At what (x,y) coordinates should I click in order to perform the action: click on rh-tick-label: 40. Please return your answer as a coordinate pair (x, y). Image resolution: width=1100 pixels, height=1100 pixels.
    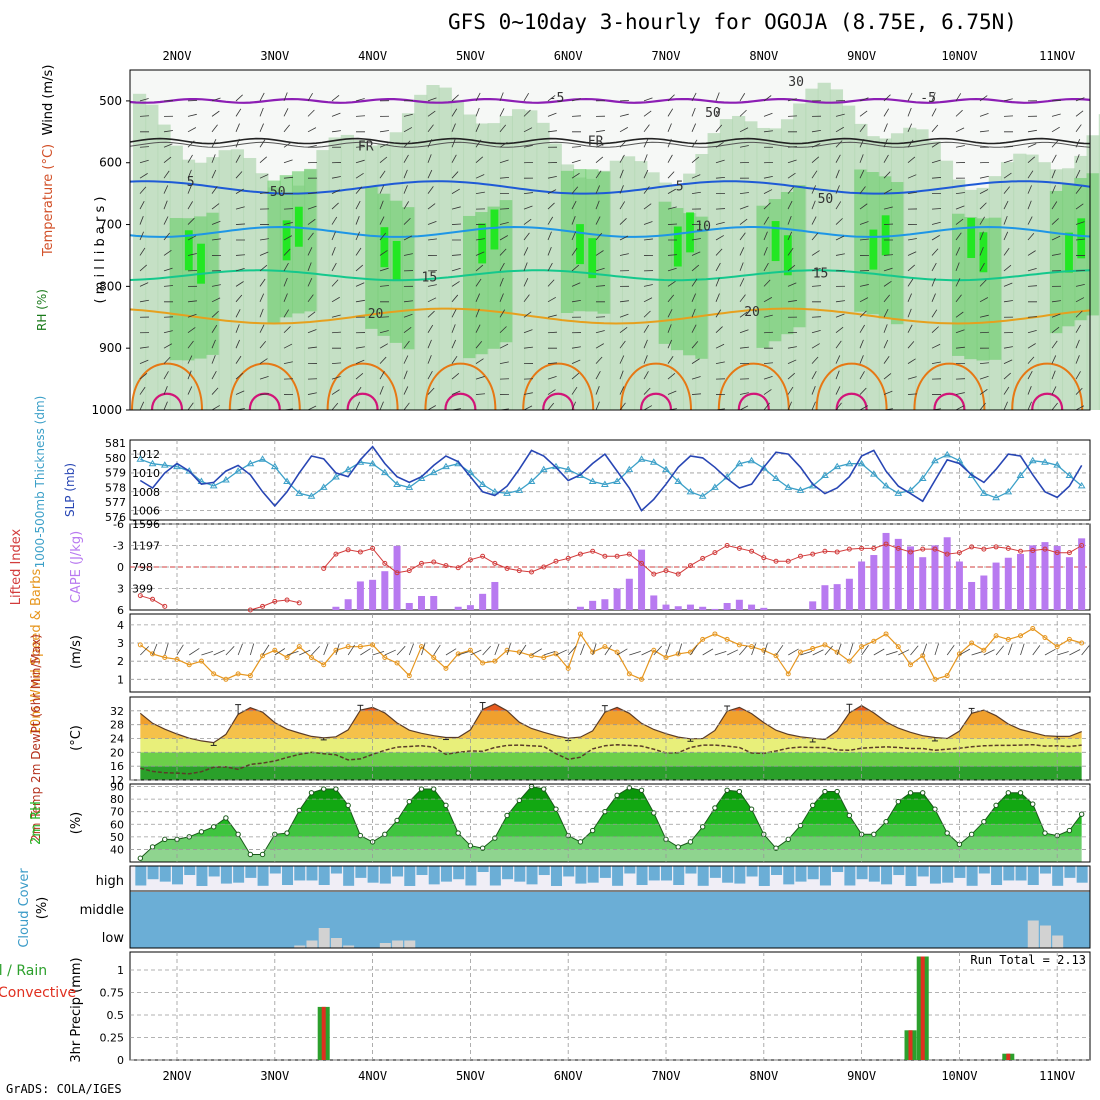
    Looking at the image, I should click on (117, 849).